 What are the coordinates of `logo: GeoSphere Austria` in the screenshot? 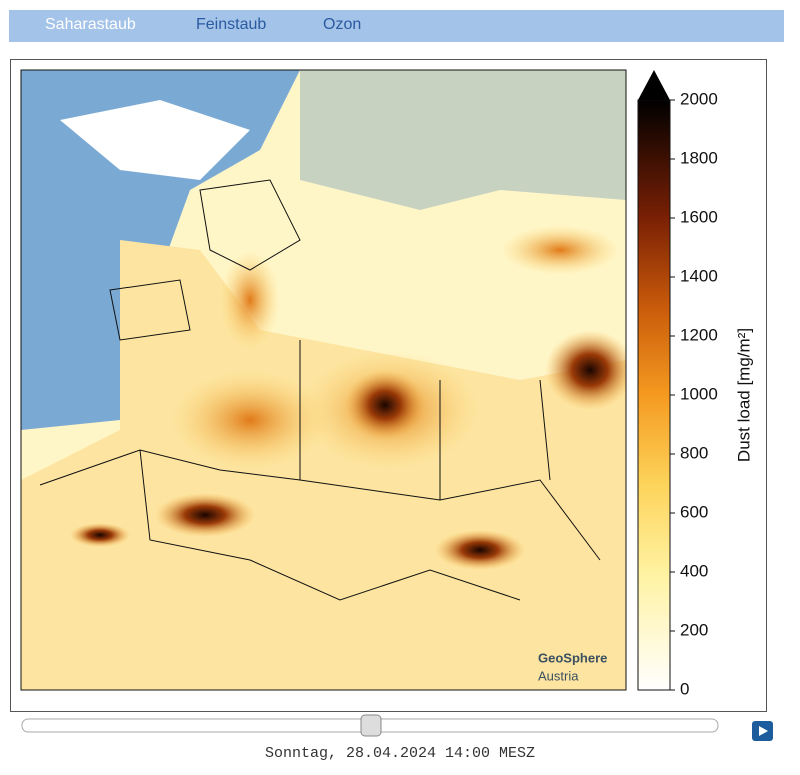 It's located at (572, 666).